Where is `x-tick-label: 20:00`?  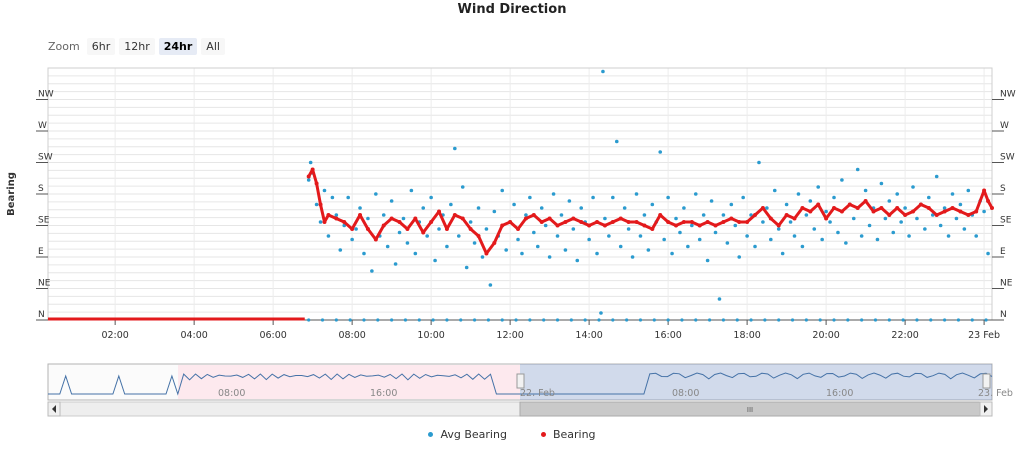
x-tick-label: 20:00 is located at coordinates (825, 335).